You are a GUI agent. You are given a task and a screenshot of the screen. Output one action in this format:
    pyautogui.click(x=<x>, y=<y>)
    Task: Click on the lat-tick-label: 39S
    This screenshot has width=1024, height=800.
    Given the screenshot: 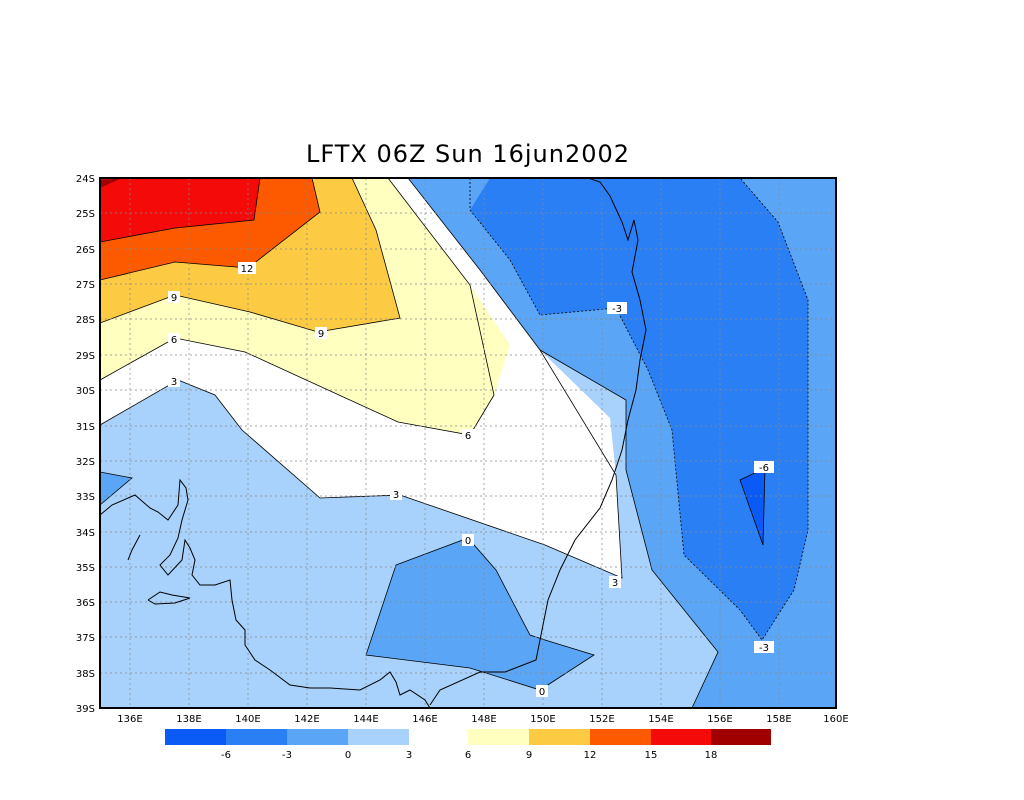 What is the action you would take?
    pyautogui.click(x=85, y=709)
    